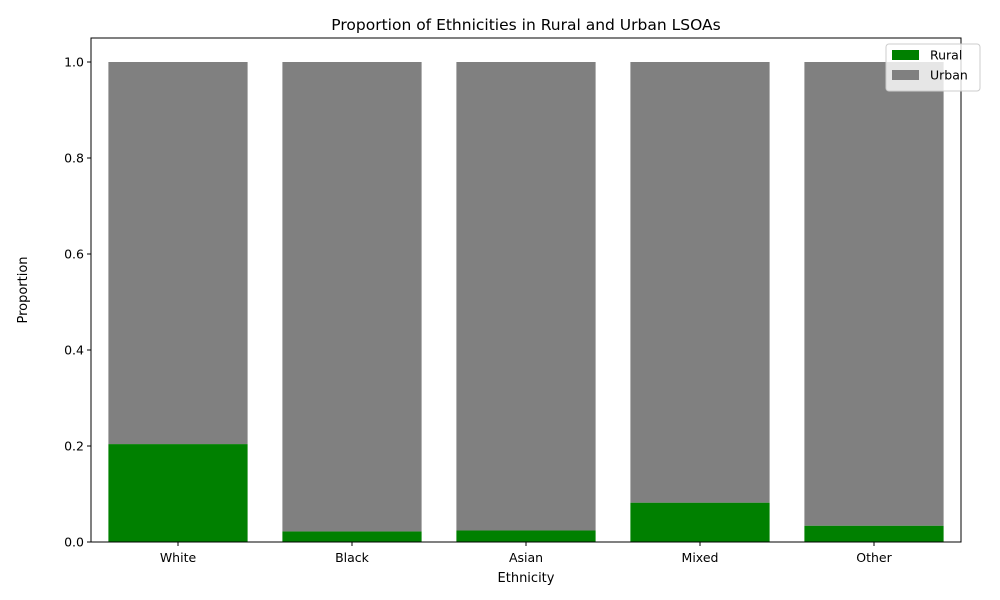  I want to click on bar-urban-asian, so click(526, 296).